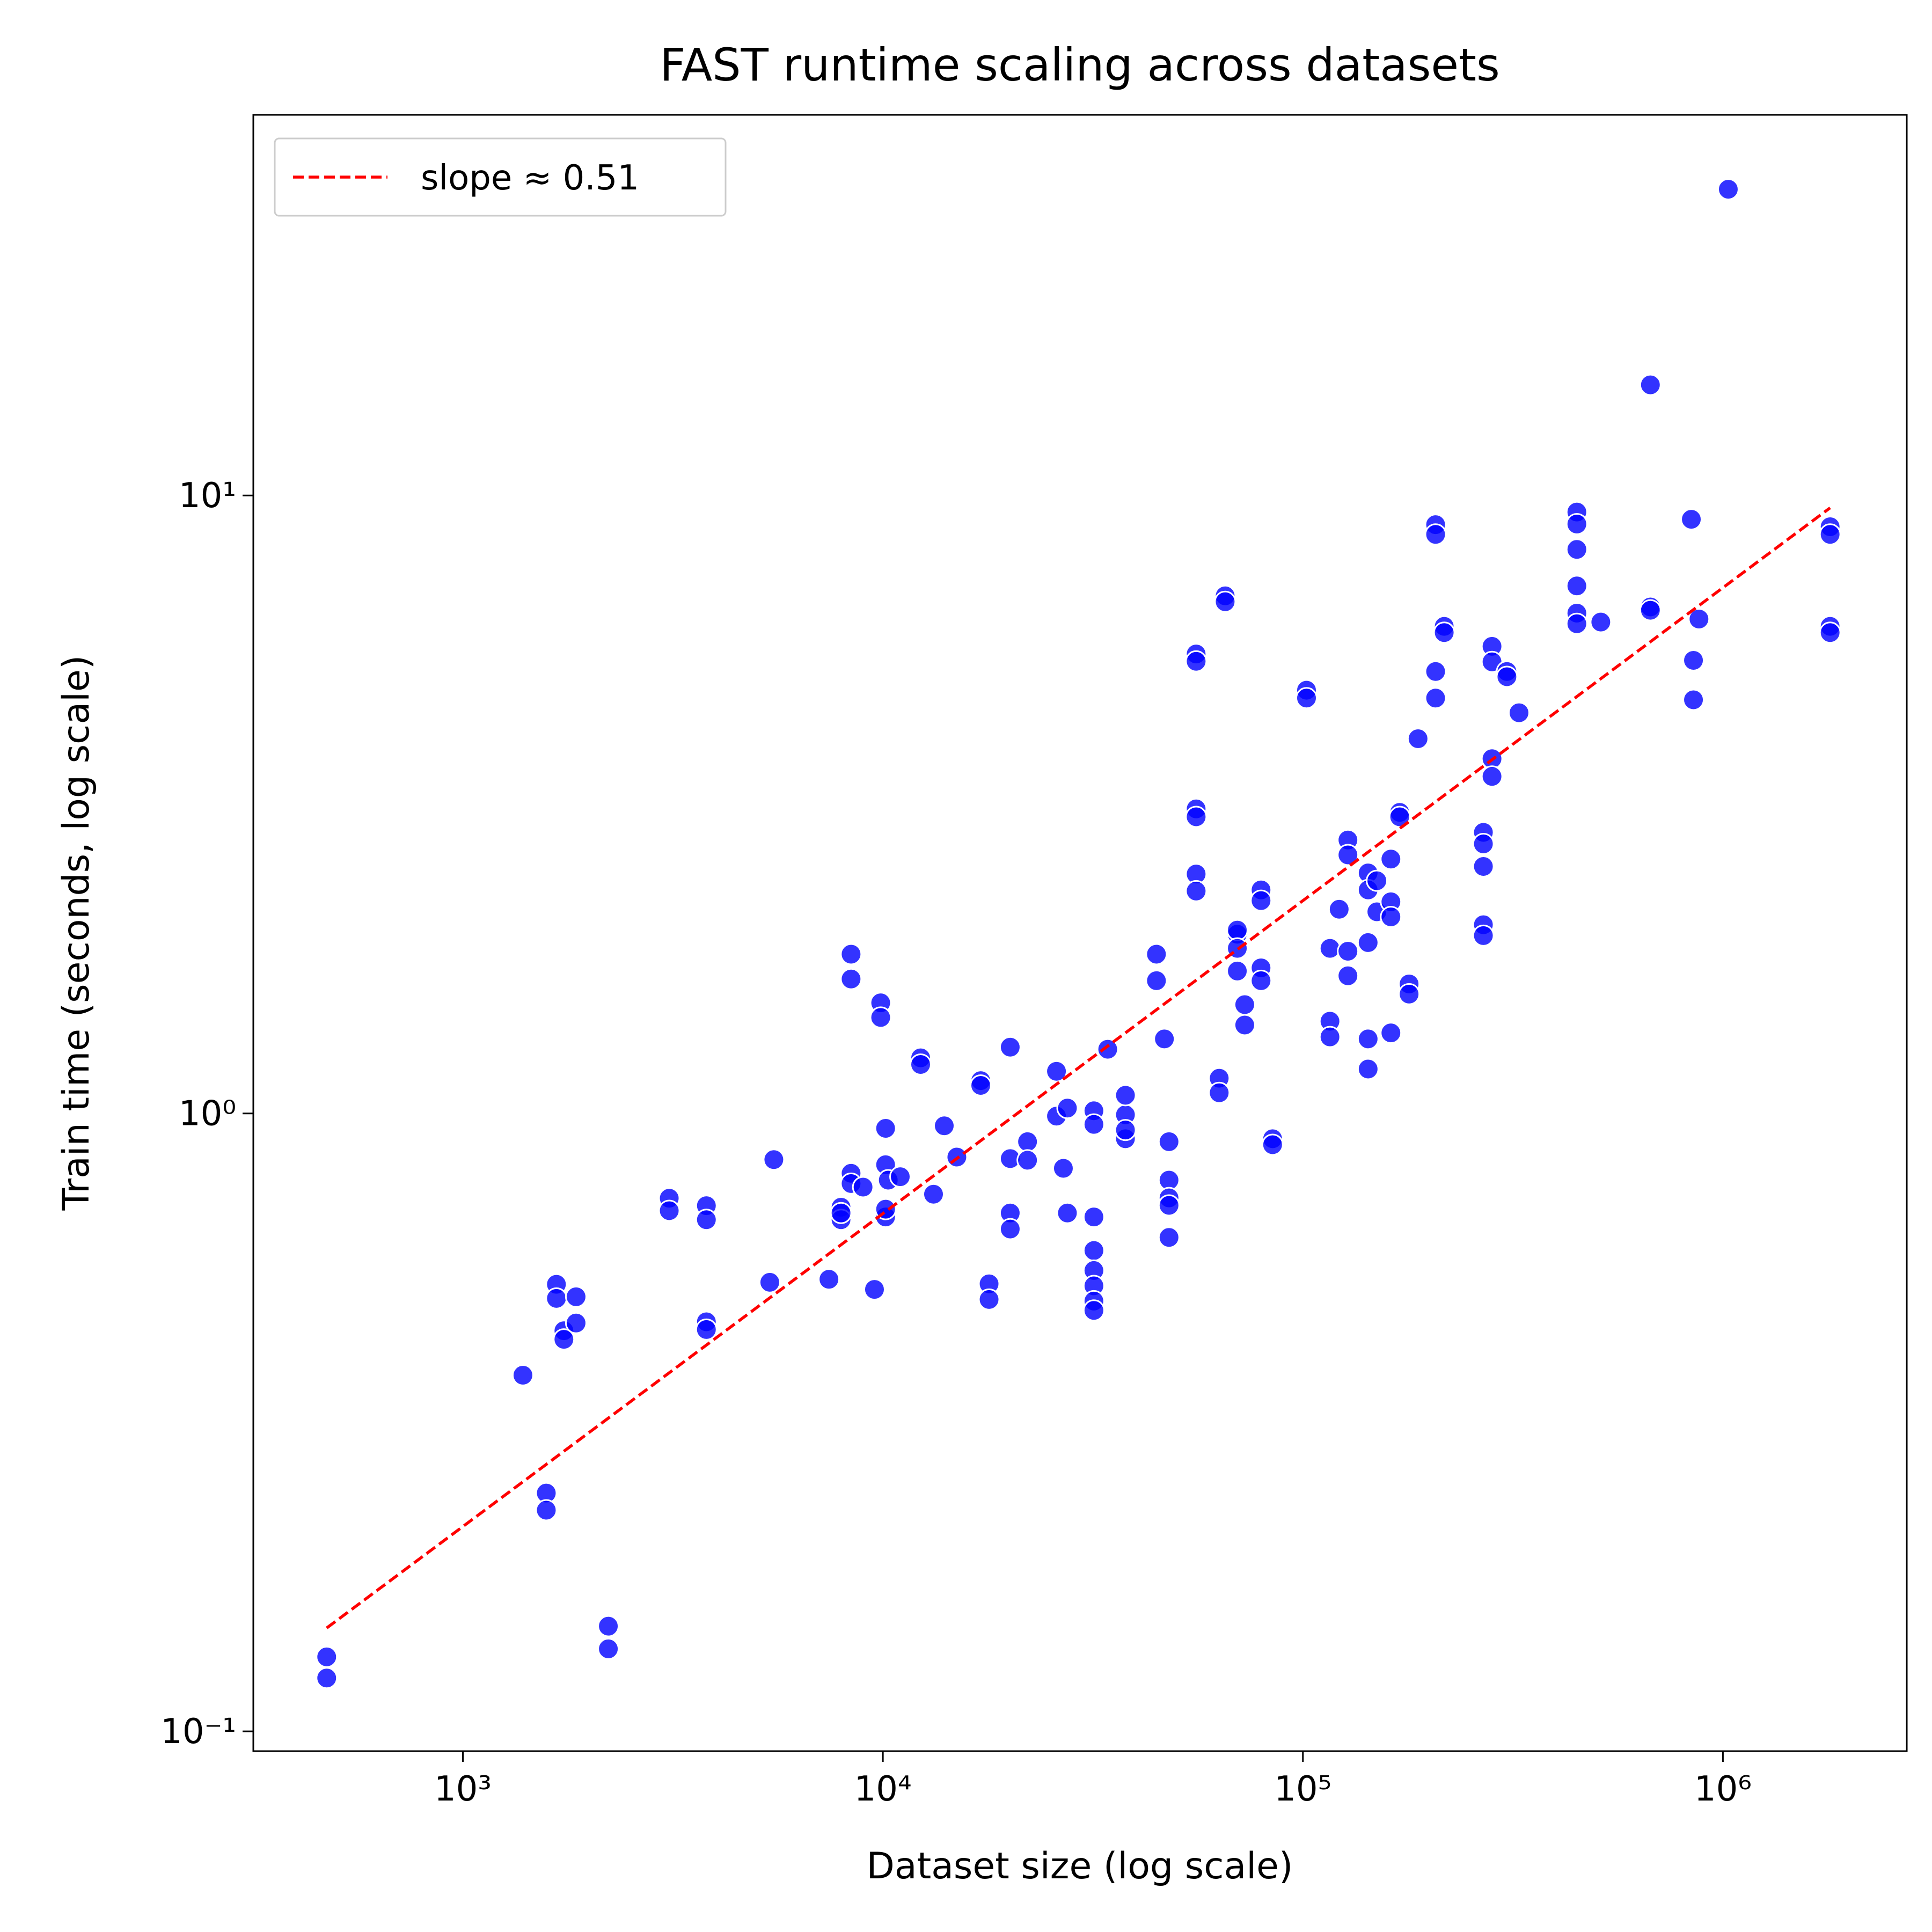 The width and height of the screenshot is (1932, 1932). I want to click on legend-label: slope ≈ 0.51, so click(530, 178).